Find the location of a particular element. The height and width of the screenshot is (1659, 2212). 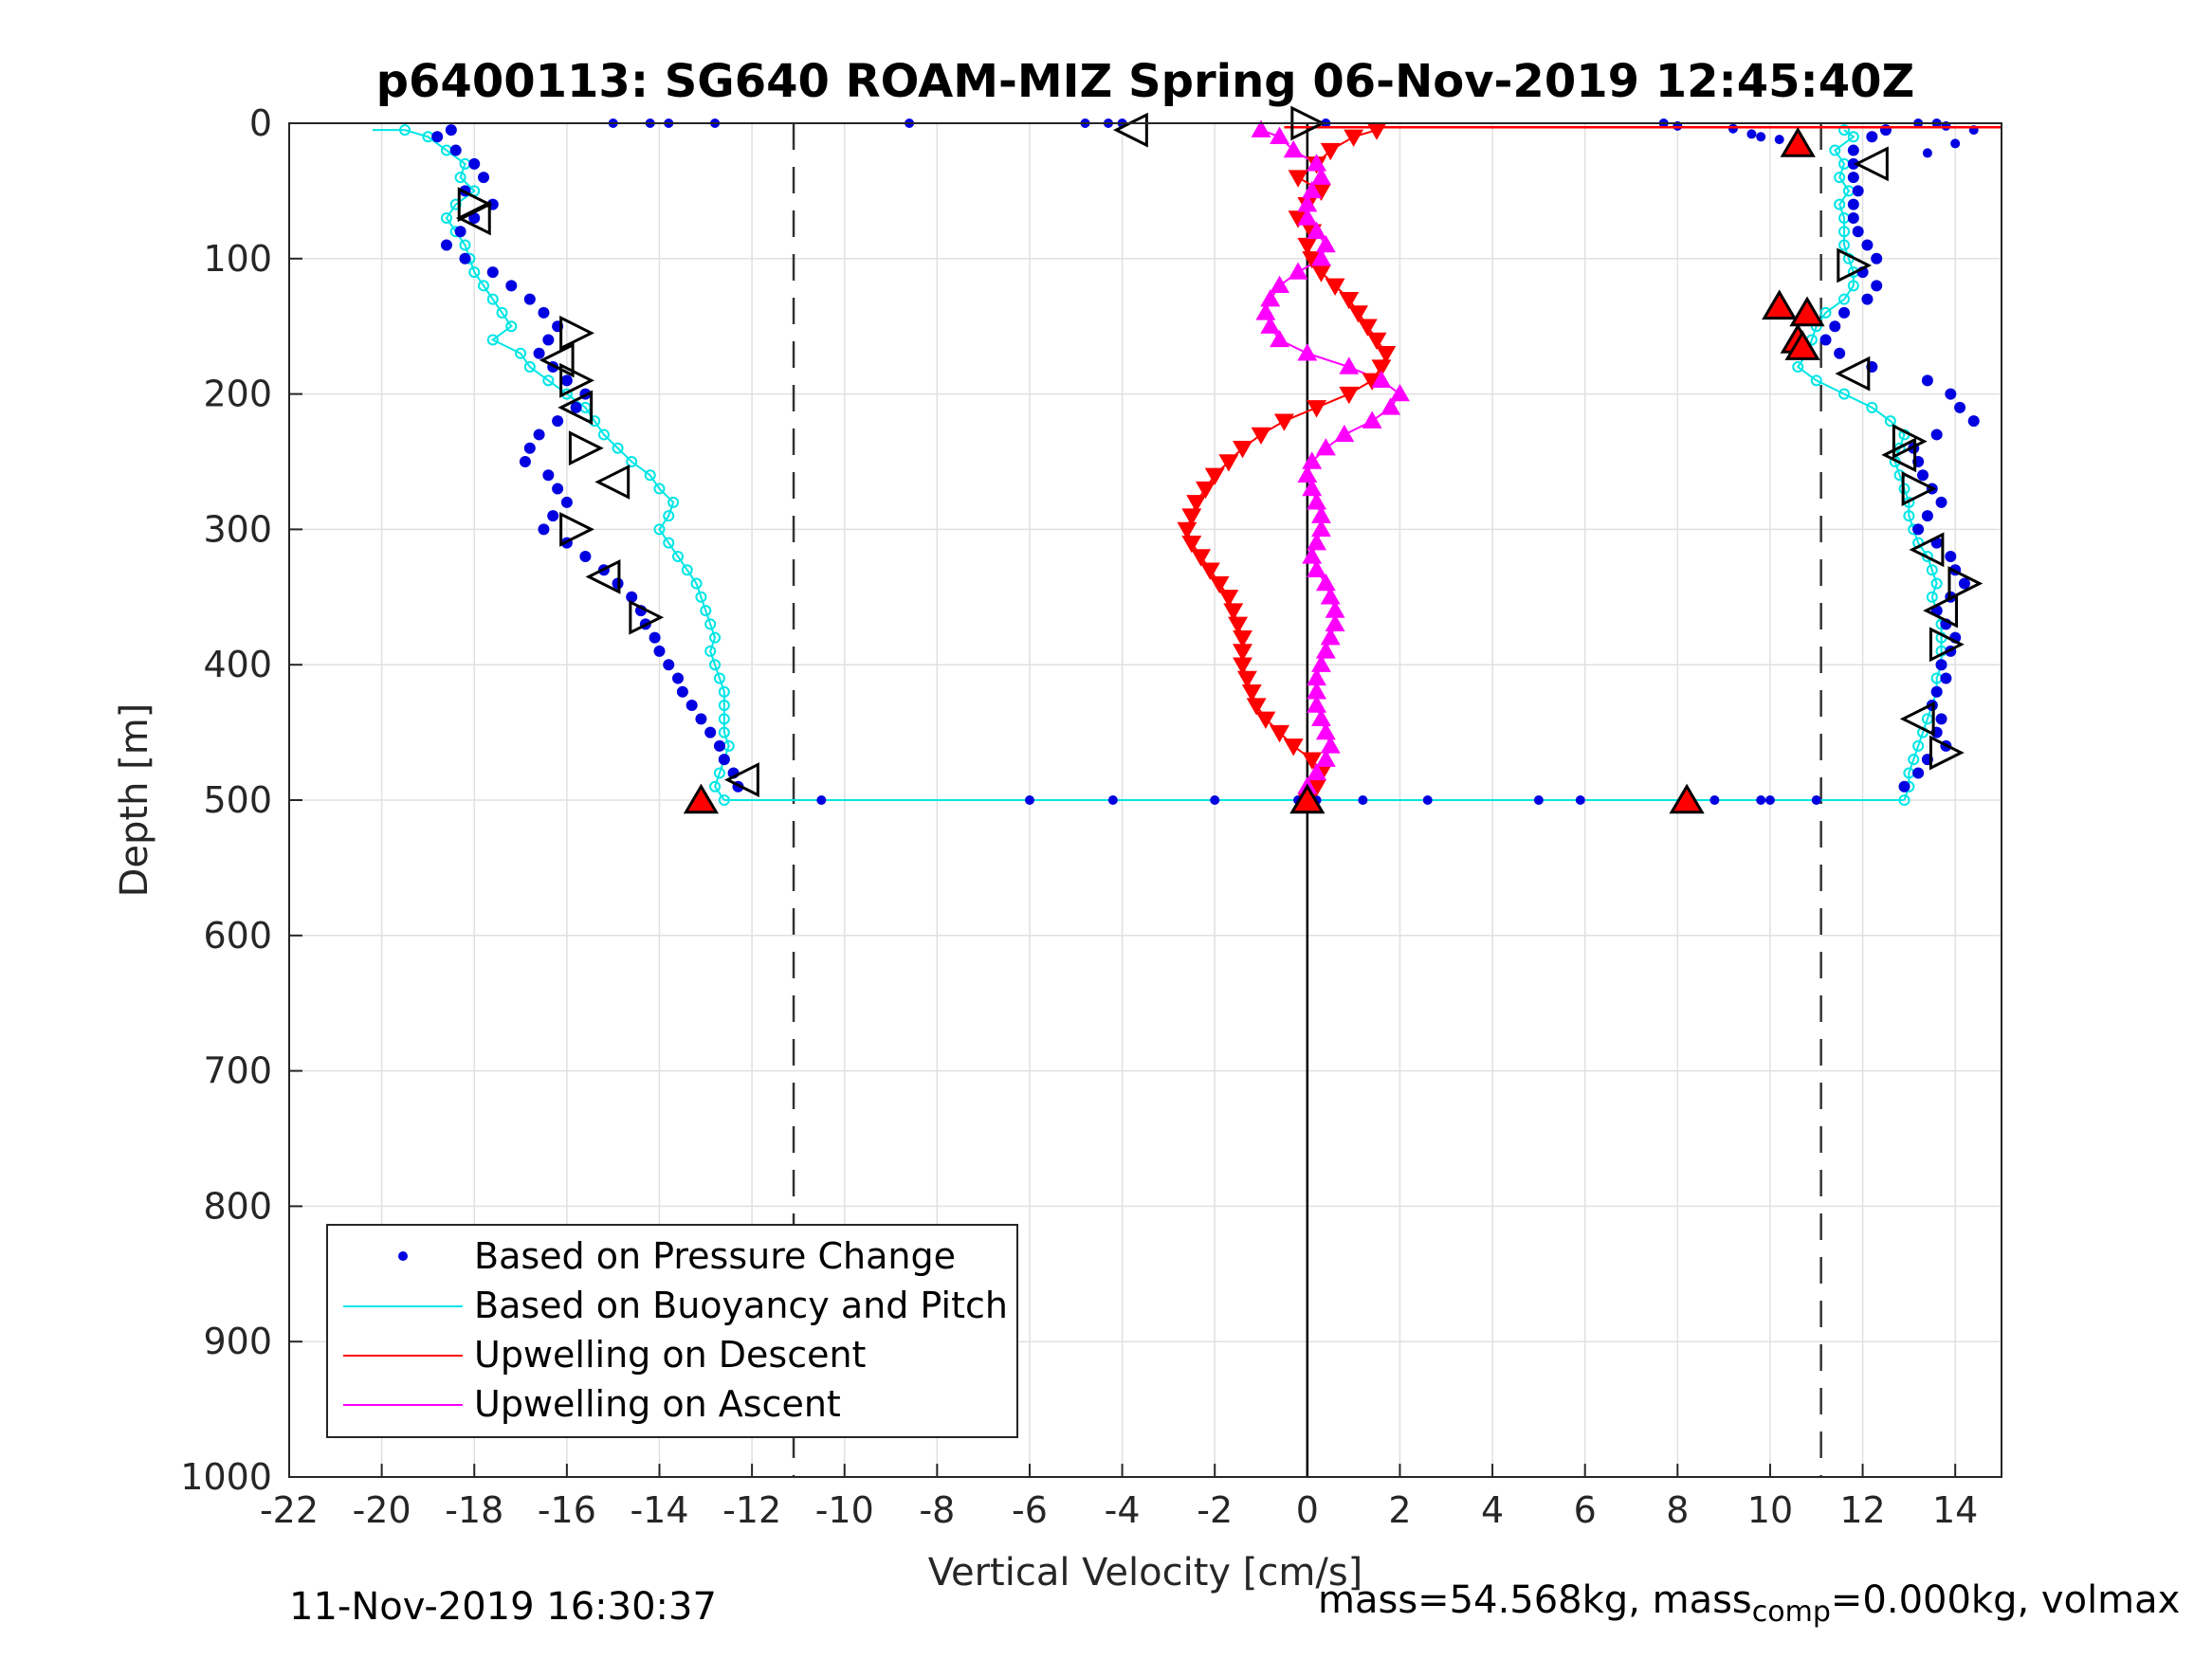

x-tick-label: 12 is located at coordinates (1862, 1510).